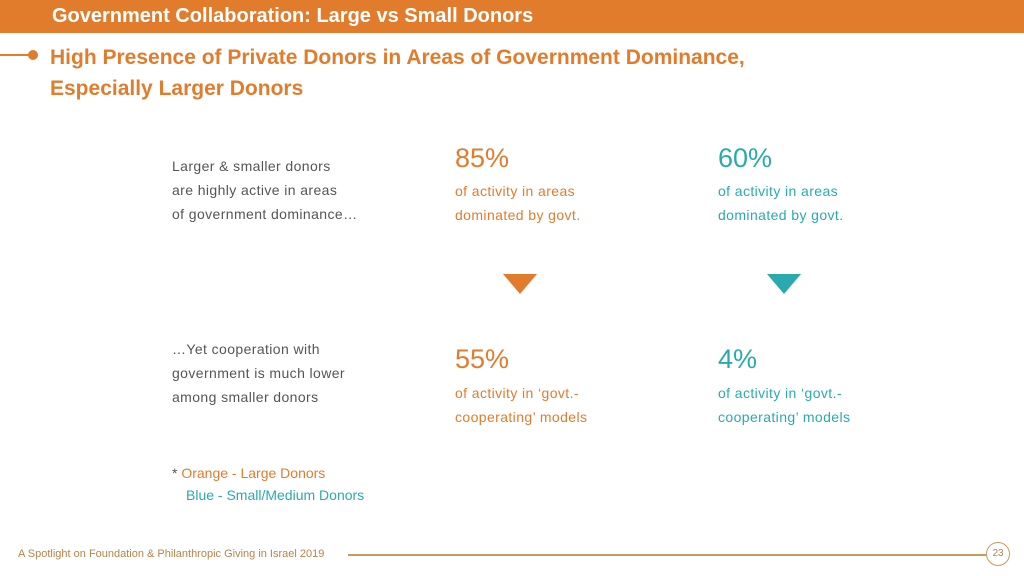 The width and height of the screenshot is (1024, 576). I want to click on down-arrow-orange-icon, so click(520, 284).